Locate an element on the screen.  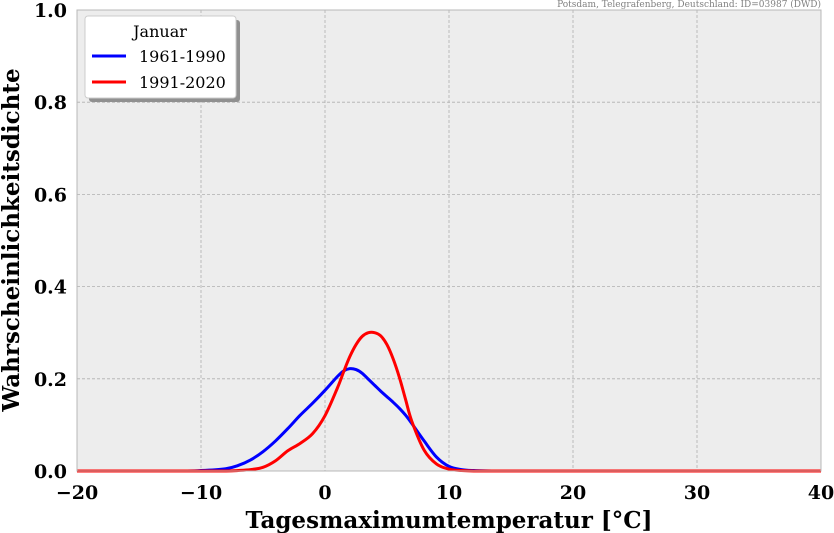
legend-label-1991-2020: 1991-2020 is located at coordinates (182, 82).